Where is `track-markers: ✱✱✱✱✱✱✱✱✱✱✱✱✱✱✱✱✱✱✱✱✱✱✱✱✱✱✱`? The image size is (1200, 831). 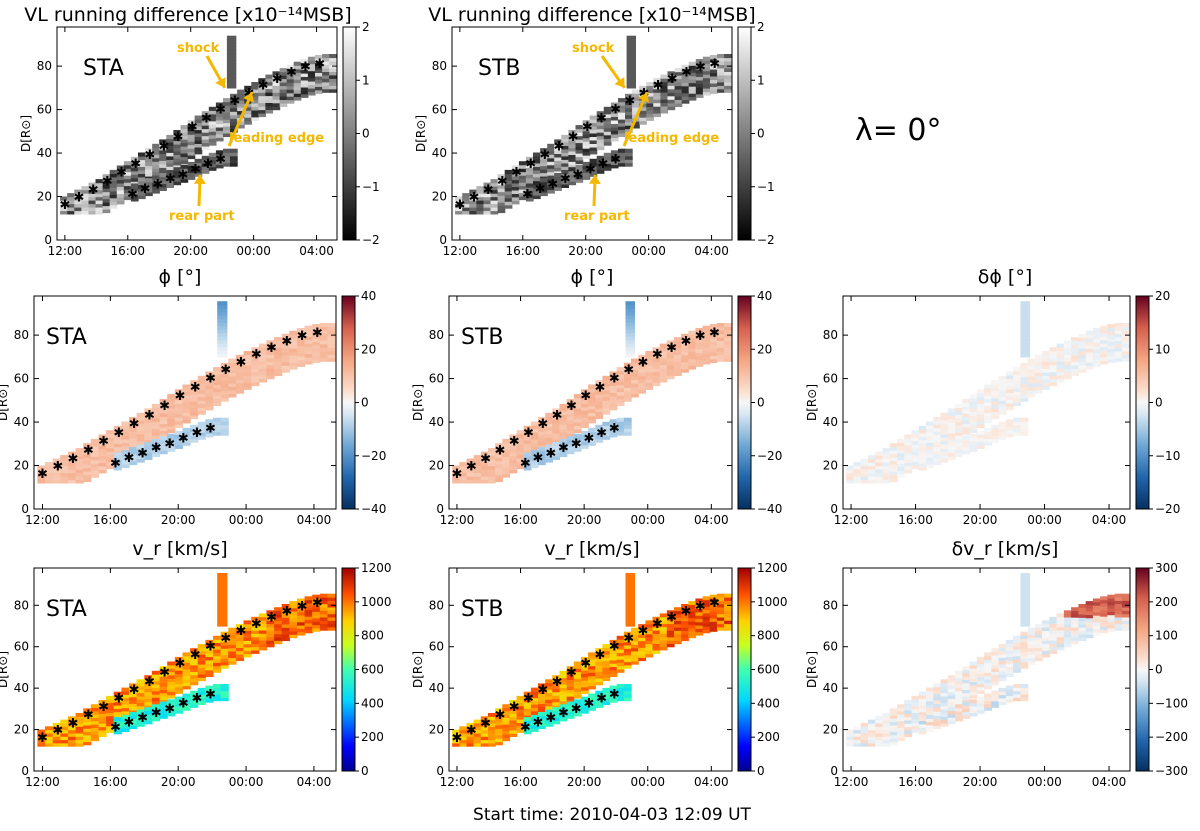 track-markers: ✱✱✱✱✱✱✱✱✱✱✱✱✱✱✱✱✱✱✱✱✱✱✱✱✱✱✱ is located at coordinates (192, 135).